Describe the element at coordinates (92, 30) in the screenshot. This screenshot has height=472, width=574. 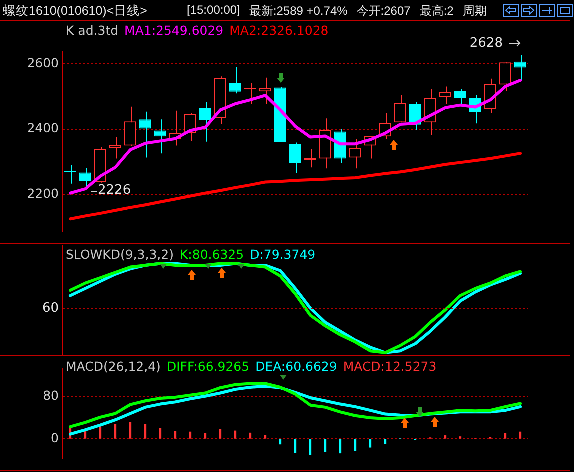
I see `chart-subtitle: K ad.3td` at that location.